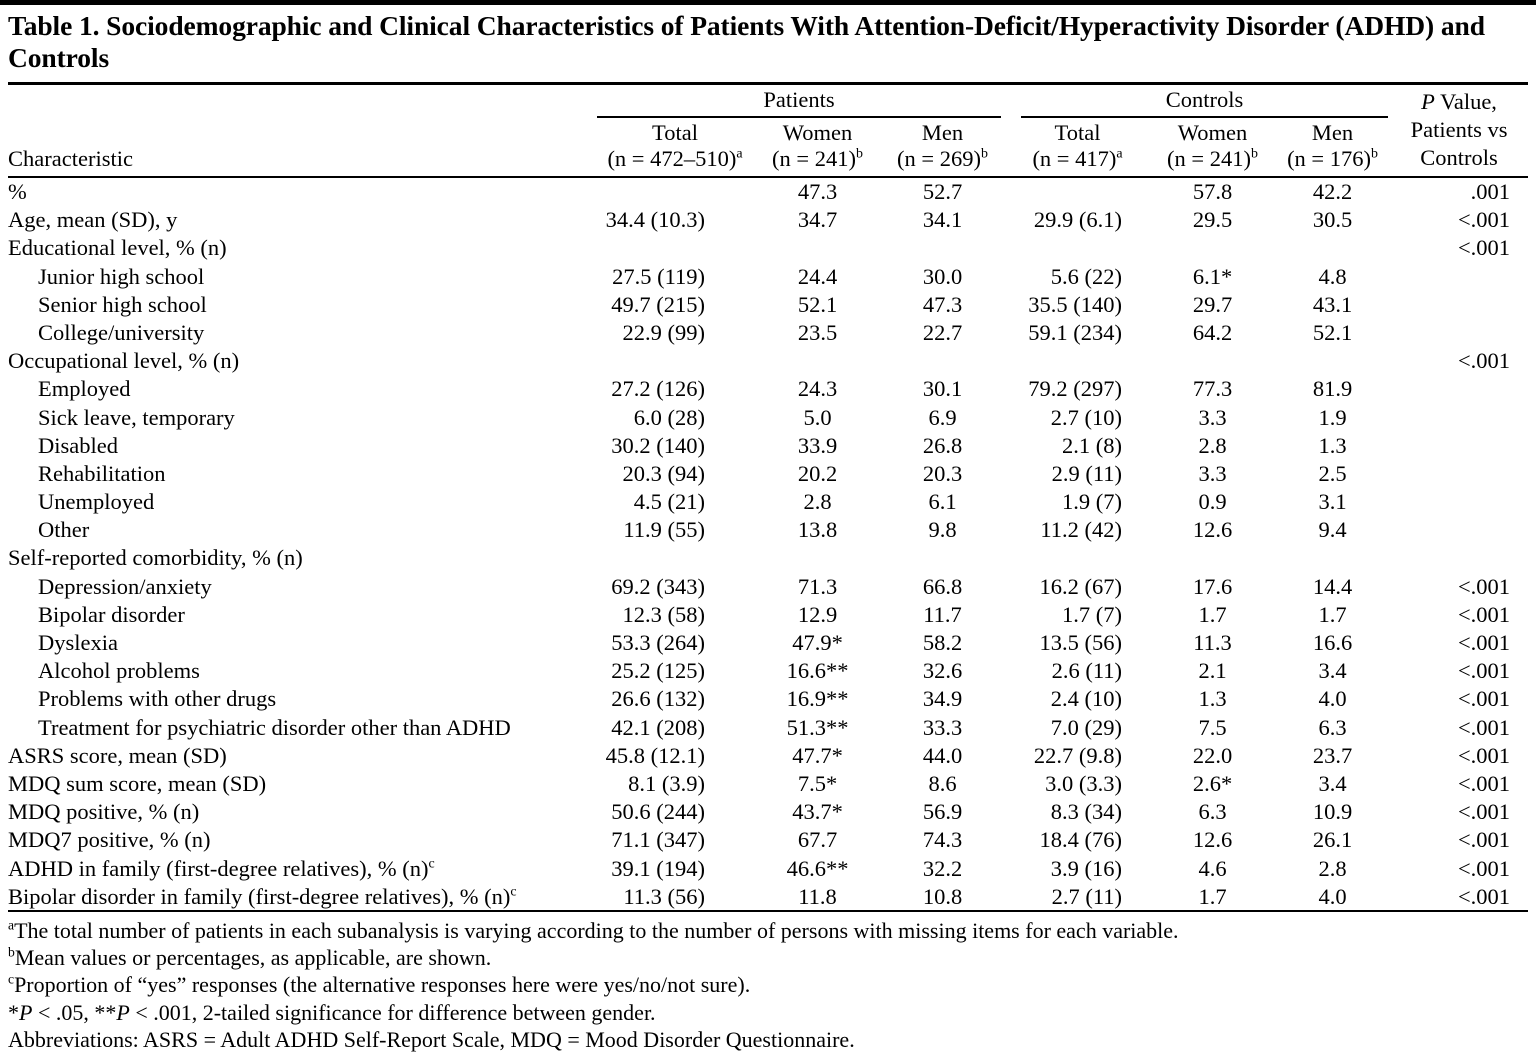 This screenshot has height=1057, width=1536. What do you see at coordinates (942, 445) in the screenshot?
I see `data-cell: 26.8` at bounding box center [942, 445].